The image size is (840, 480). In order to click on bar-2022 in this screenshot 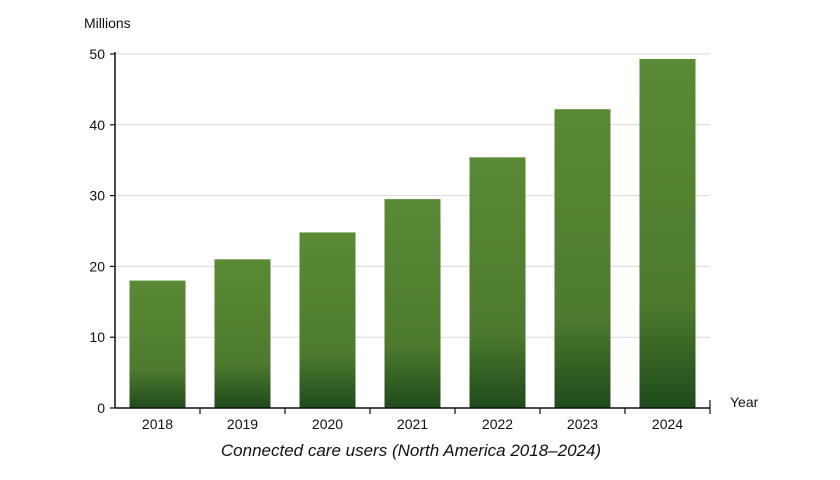, I will do `click(497, 282)`.